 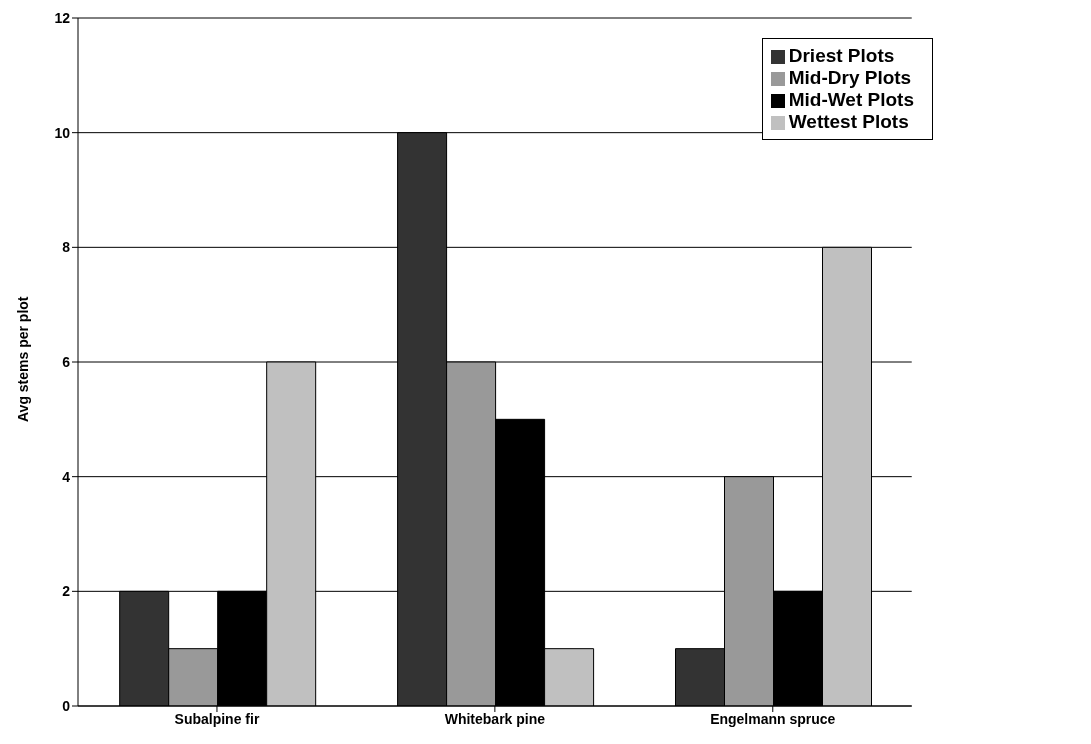 What do you see at coordinates (62, 132) in the screenshot?
I see `y-tick-label: 10` at bounding box center [62, 132].